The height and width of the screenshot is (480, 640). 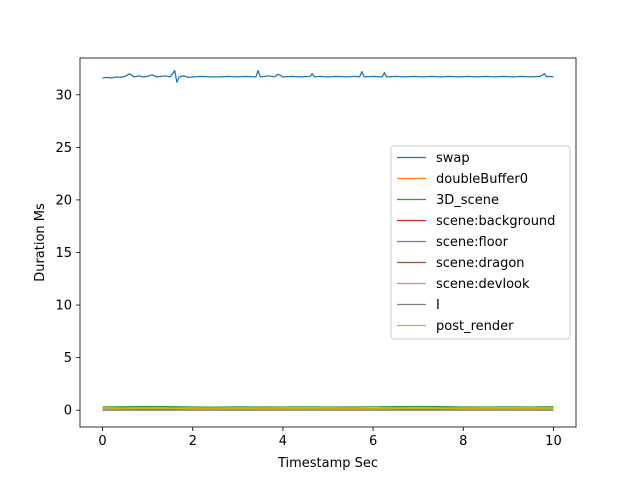 What do you see at coordinates (327, 463) in the screenshot?
I see `x-axis-label: Timestamp Sec` at bounding box center [327, 463].